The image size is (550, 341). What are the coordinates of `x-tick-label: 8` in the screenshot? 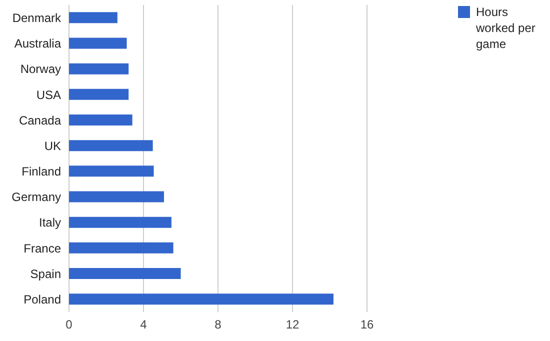 It's located at (218, 325).